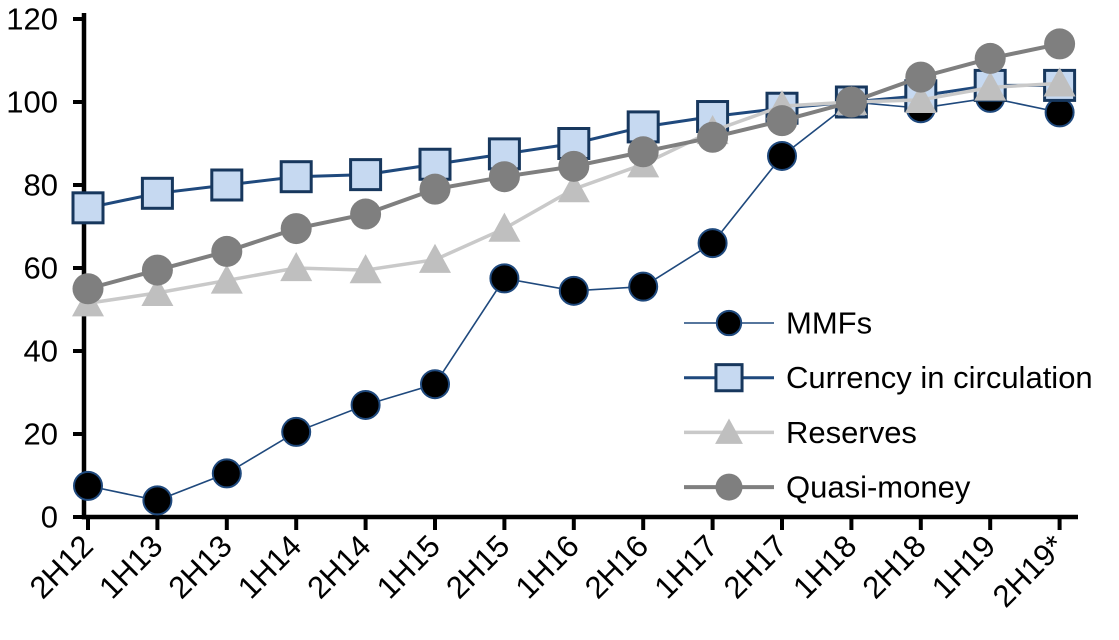  I want to click on y-tick-label: 0, so click(49, 517).